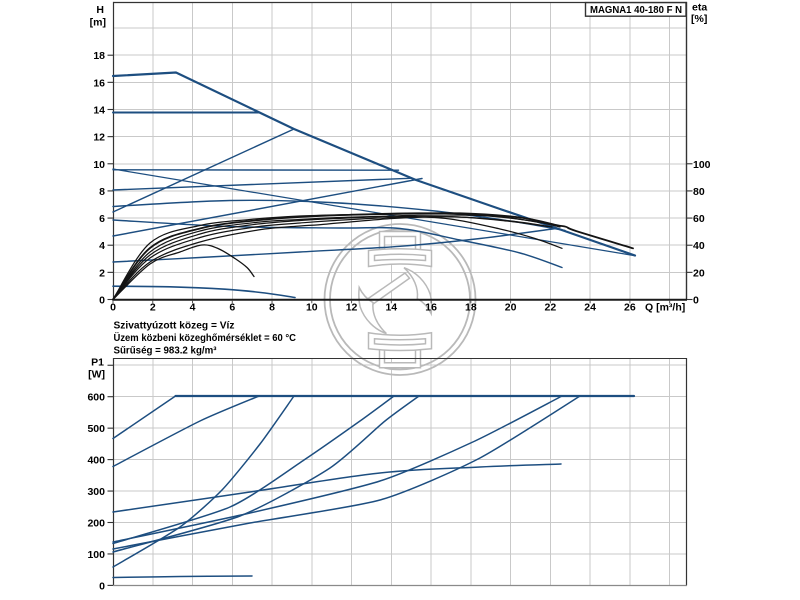 The image size is (800, 600). What do you see at coordinates (551, 308) in the screenshot?
I see `svg-text: 22` at bounding box center [551, 308].